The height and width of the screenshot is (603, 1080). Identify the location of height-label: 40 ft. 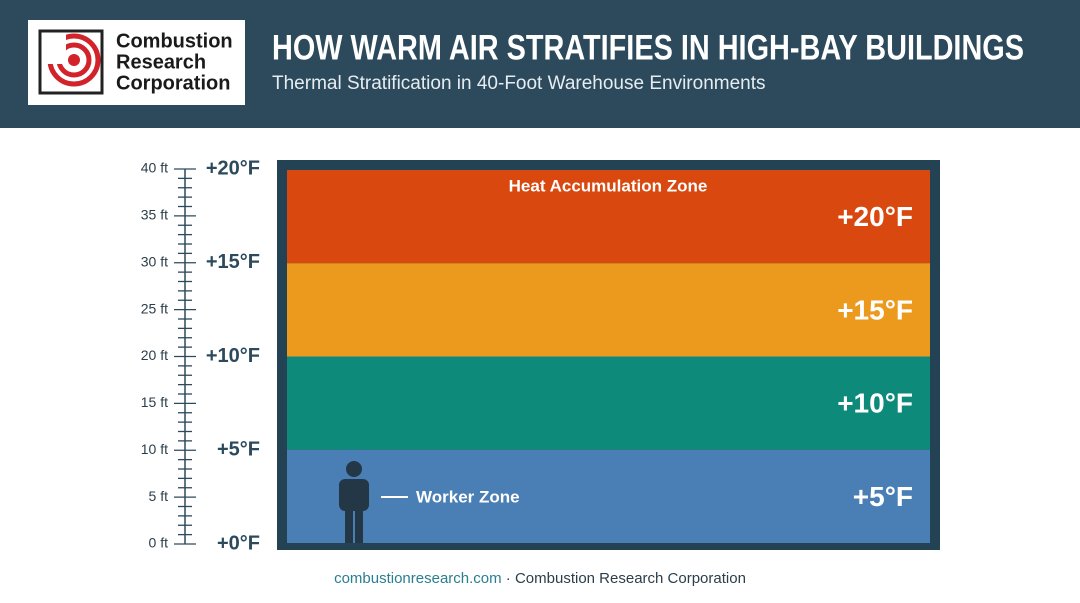
(154, 168).